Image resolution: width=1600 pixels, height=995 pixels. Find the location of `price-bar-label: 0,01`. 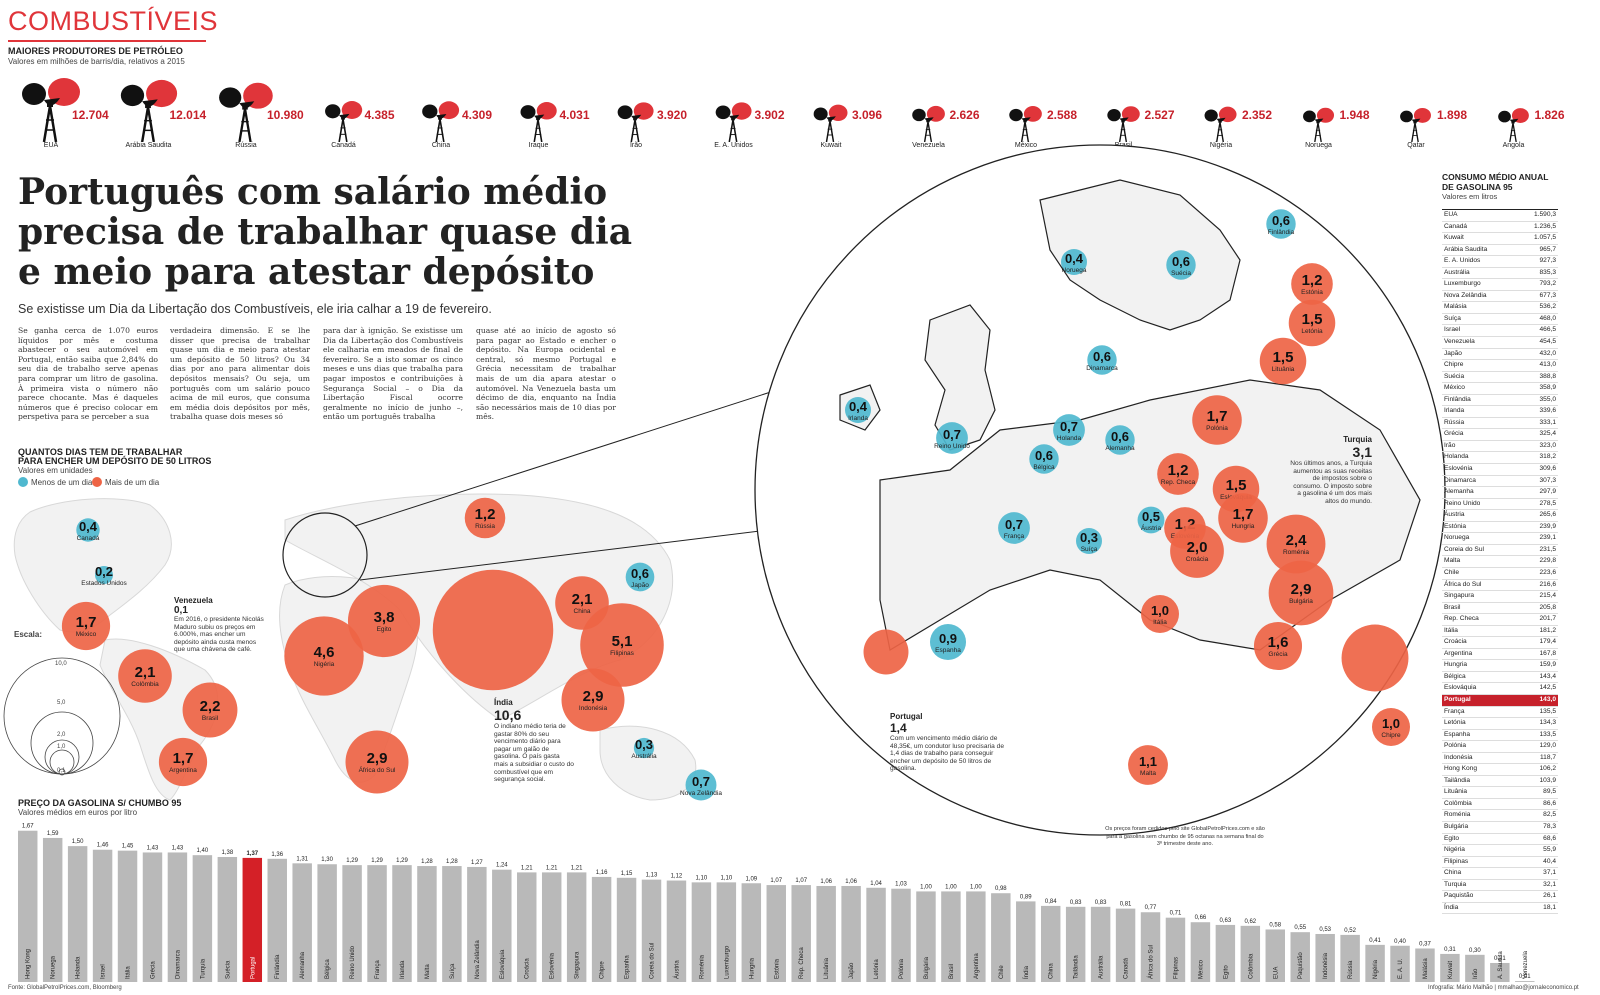

price-bar-label: 0,01 is located at coordinates (1525, 977).